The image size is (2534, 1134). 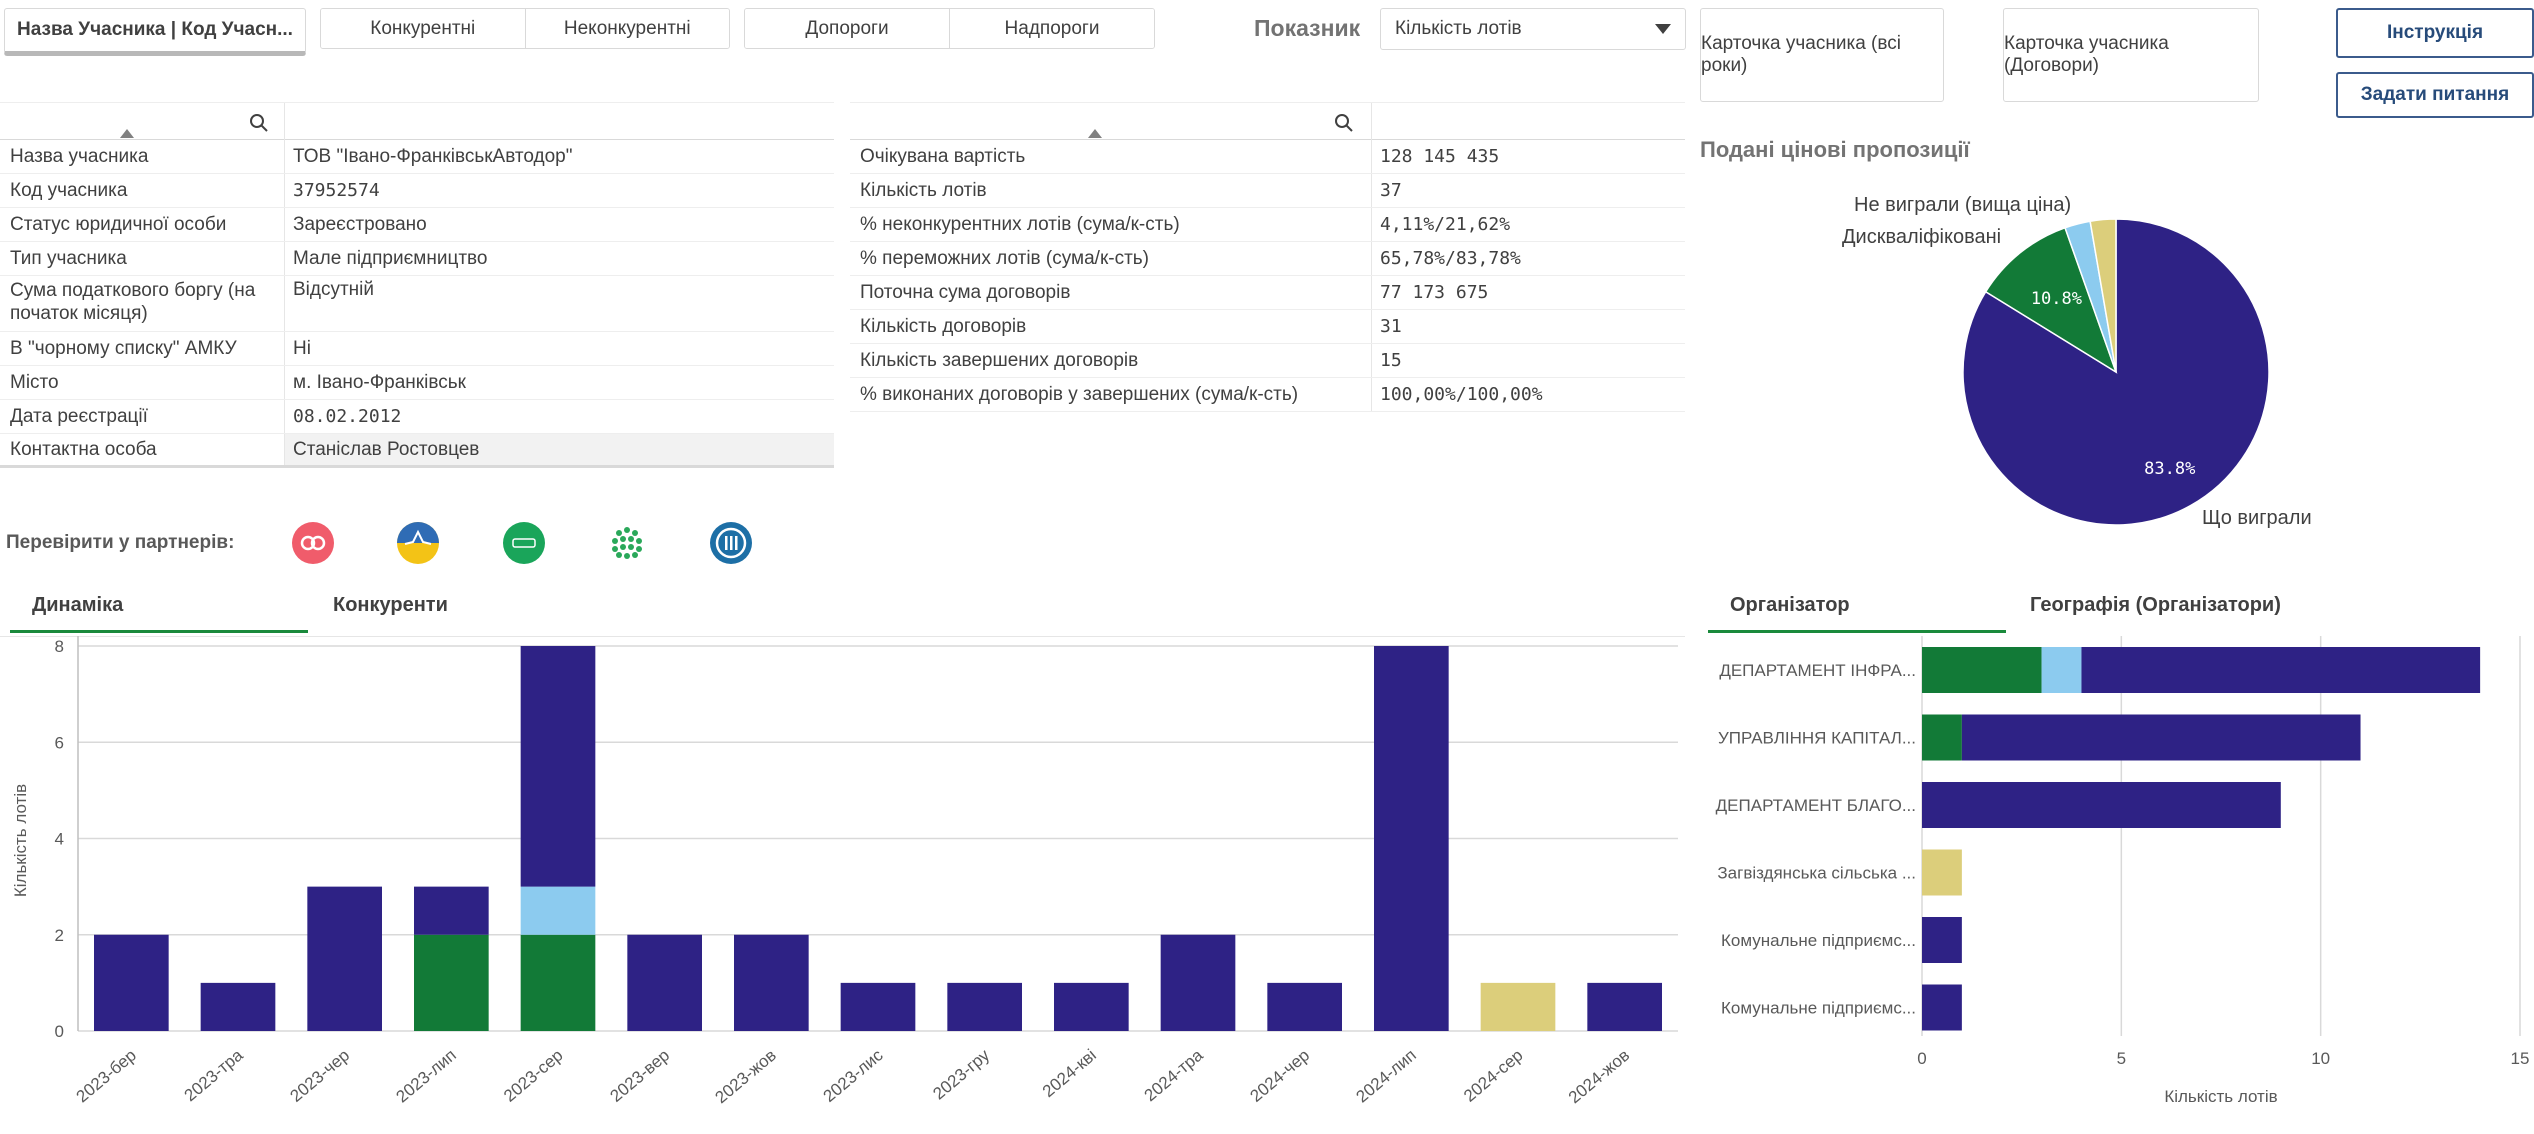 What do you see at coordinates (2169, 469) in the screenshot?
I see `pie-data-label: 83.8%` at bounding box center [2169, 469].